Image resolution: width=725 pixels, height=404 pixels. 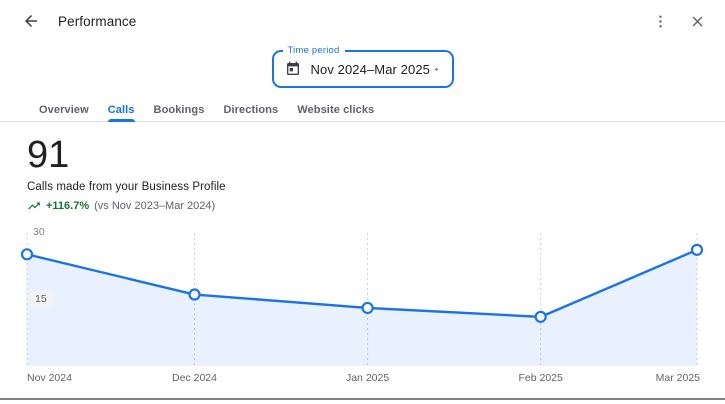 What do you see at coordinates (49, 378) in the screenshot?
I see `x-tick-nov-2024: Nov 2024` at bounding box center [49, 378].